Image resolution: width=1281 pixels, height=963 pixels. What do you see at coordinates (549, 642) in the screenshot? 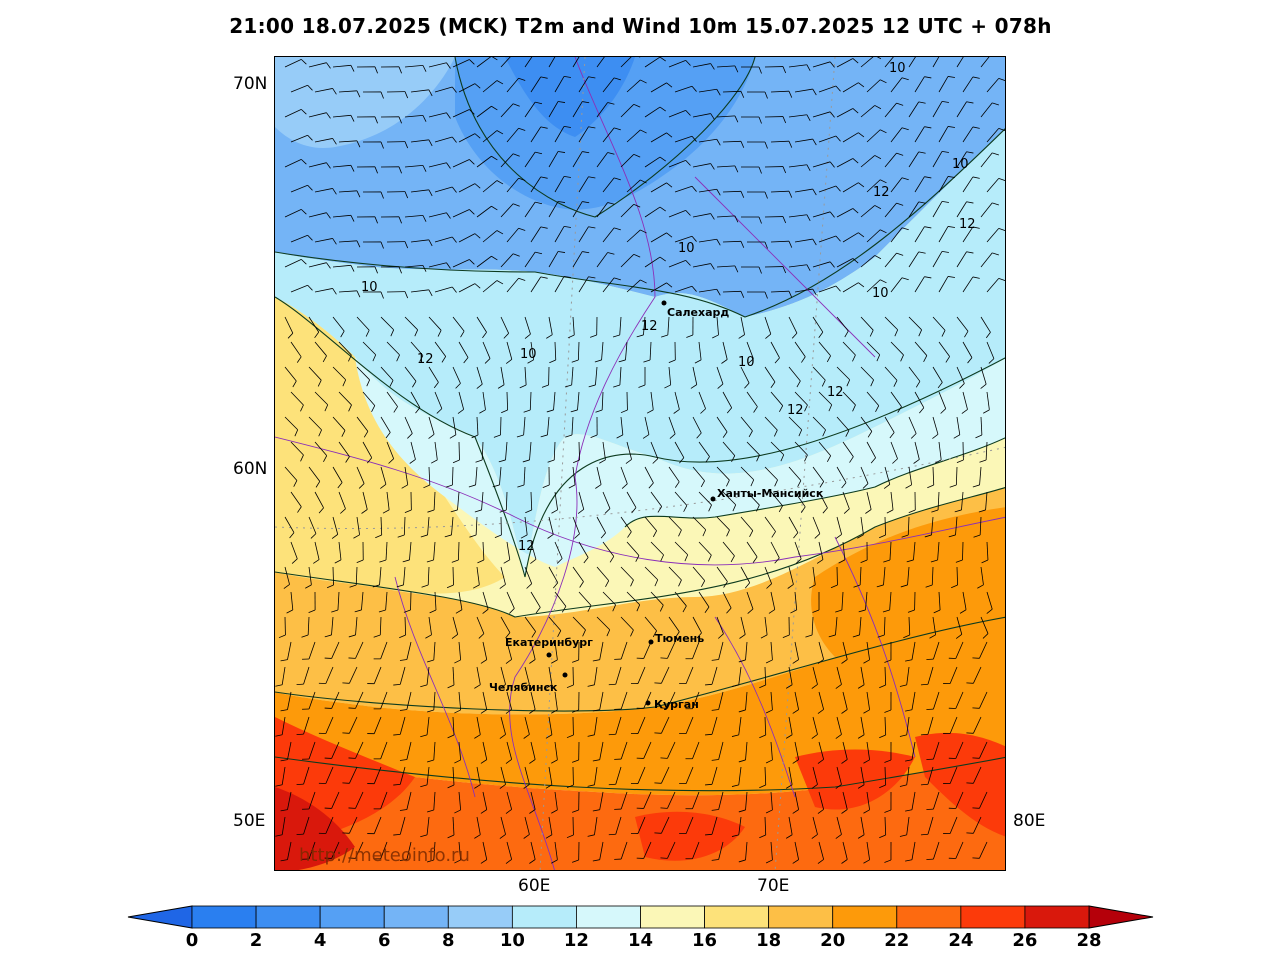
I see `city-label-yekaterinburg: Екатеринбург` at bounding box center [549, 642].